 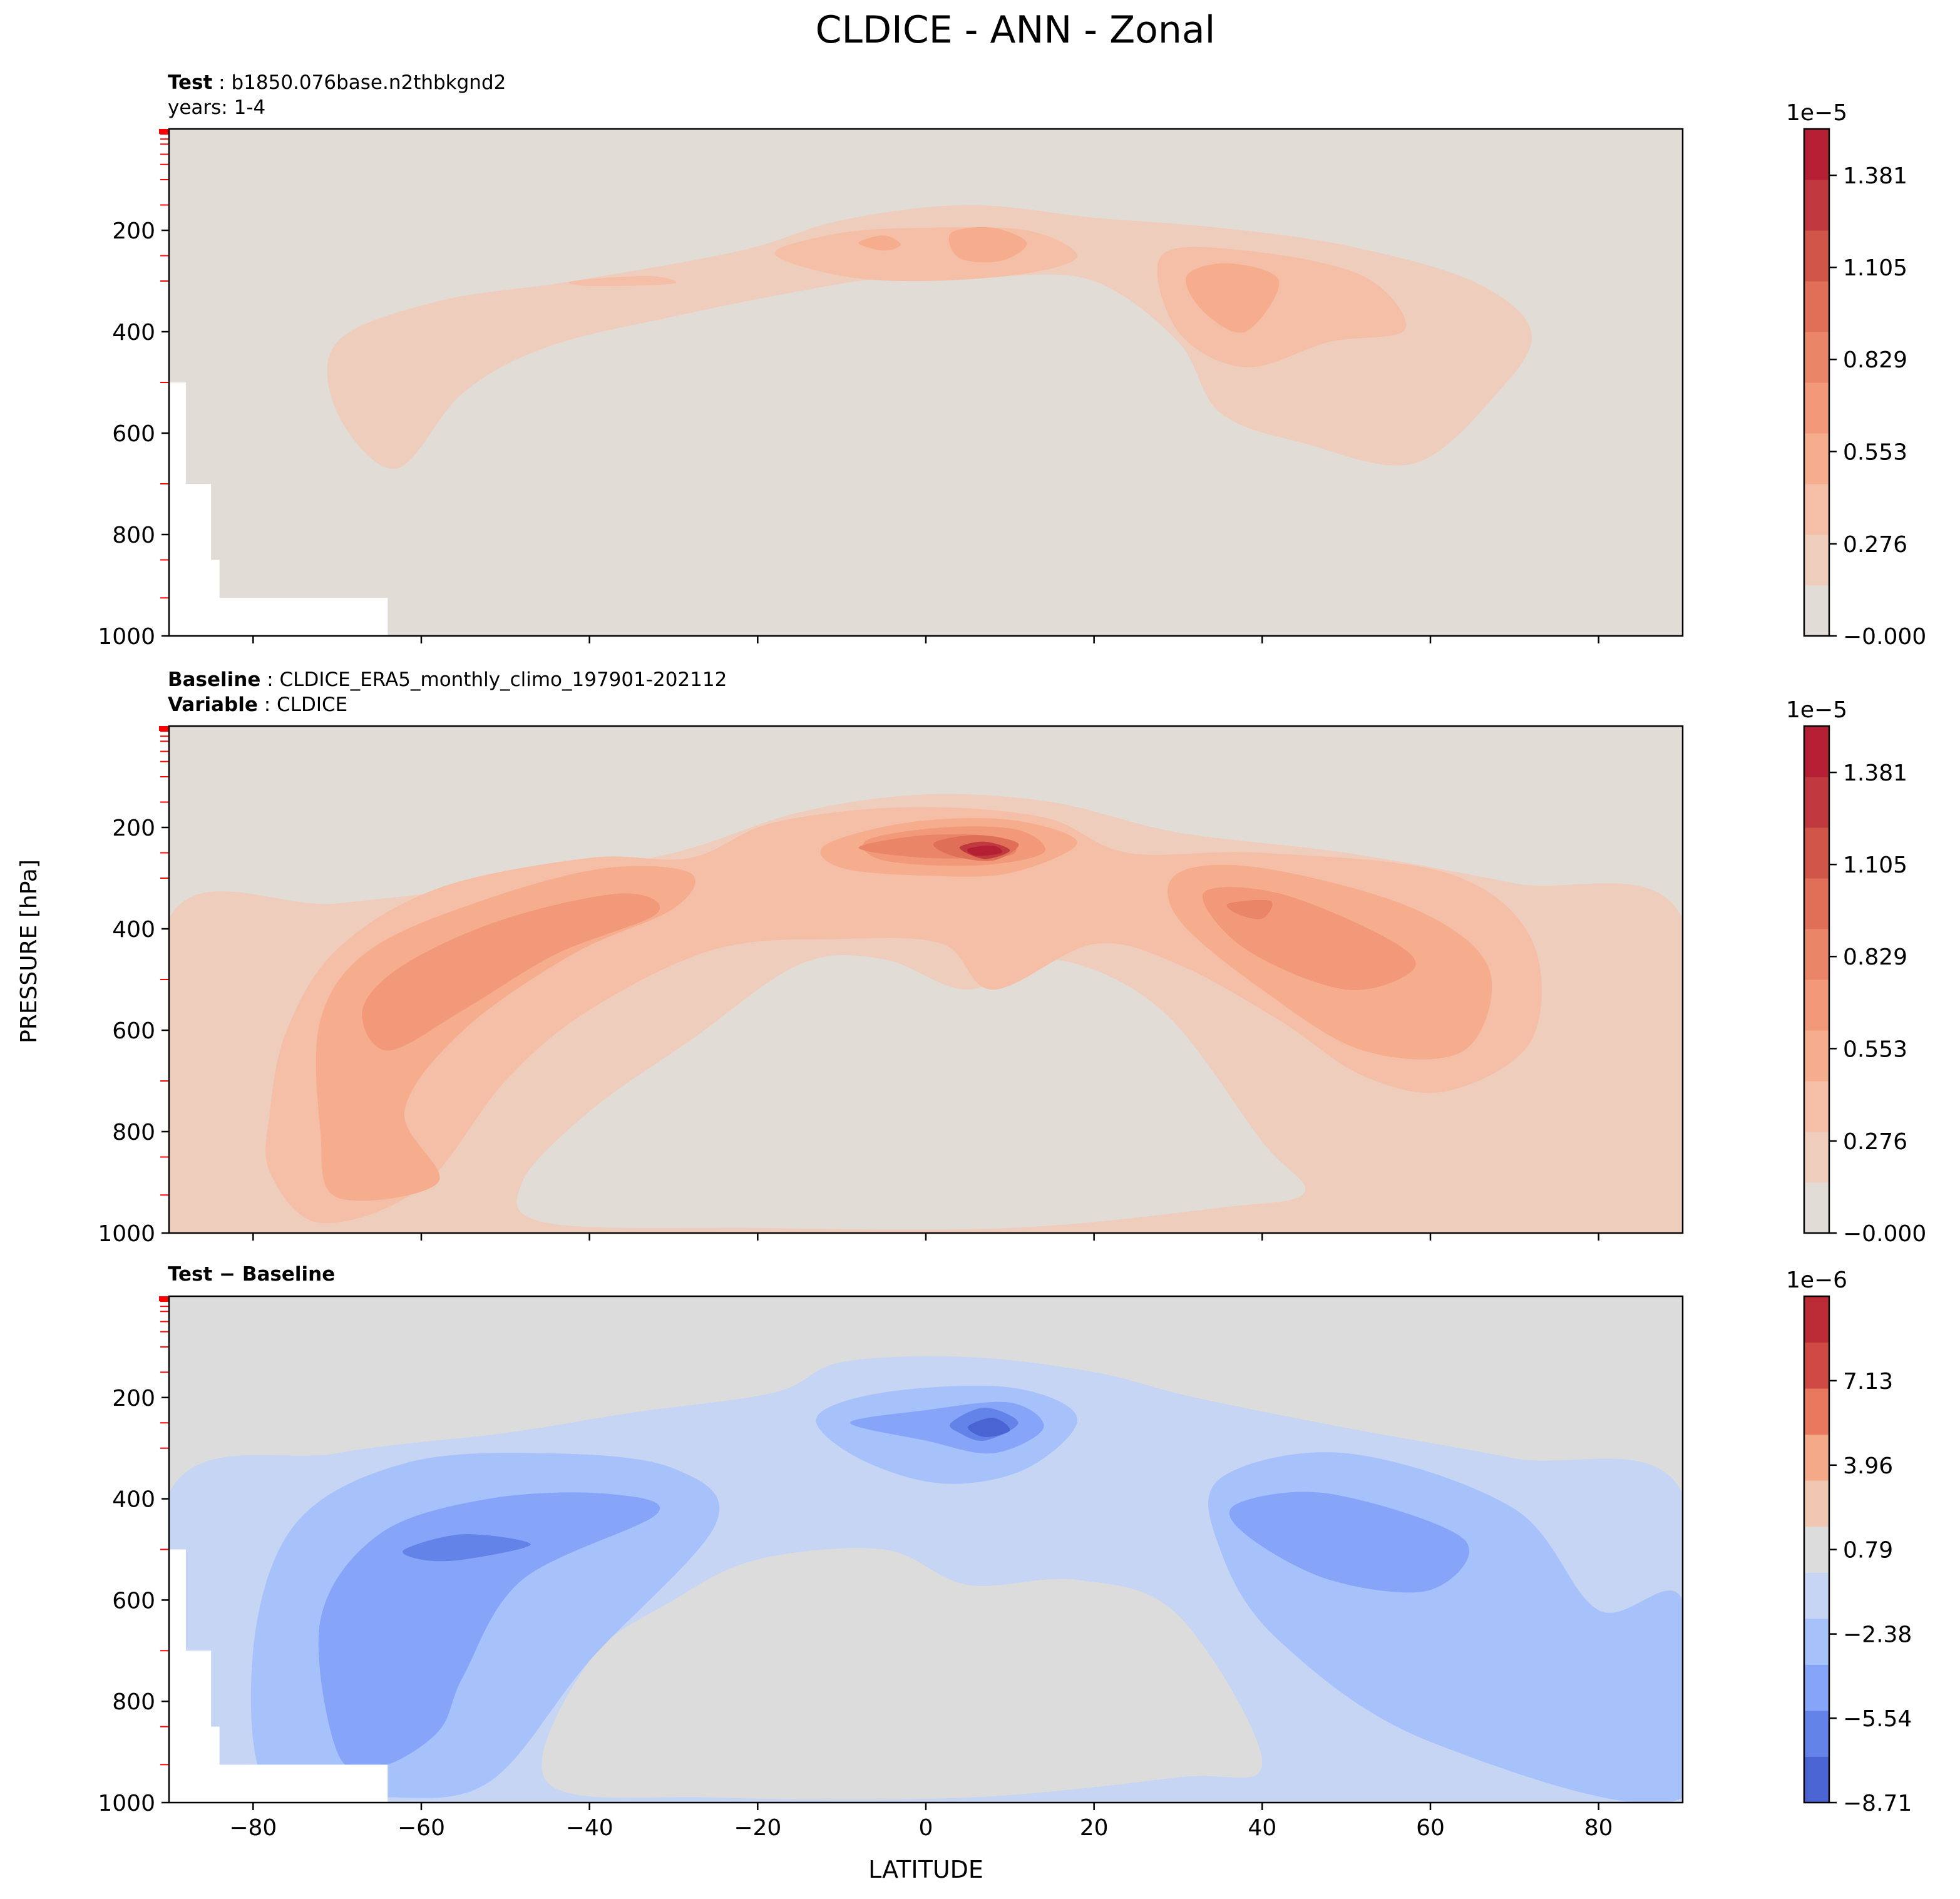 What do you see at coordinates (368, 82) in the screenshot?
I see `test-case-name: b1850.076base.n2thbkgnd2` at bounding box center [368, 82].